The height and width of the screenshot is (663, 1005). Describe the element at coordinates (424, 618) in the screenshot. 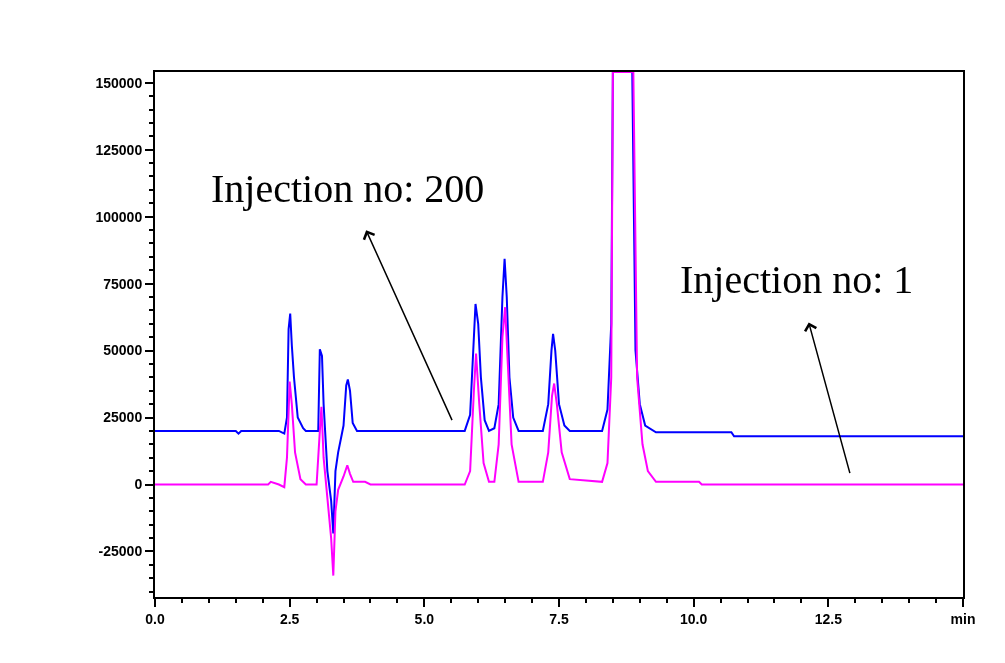

I see `x-tick-label: 5.0` at that location.